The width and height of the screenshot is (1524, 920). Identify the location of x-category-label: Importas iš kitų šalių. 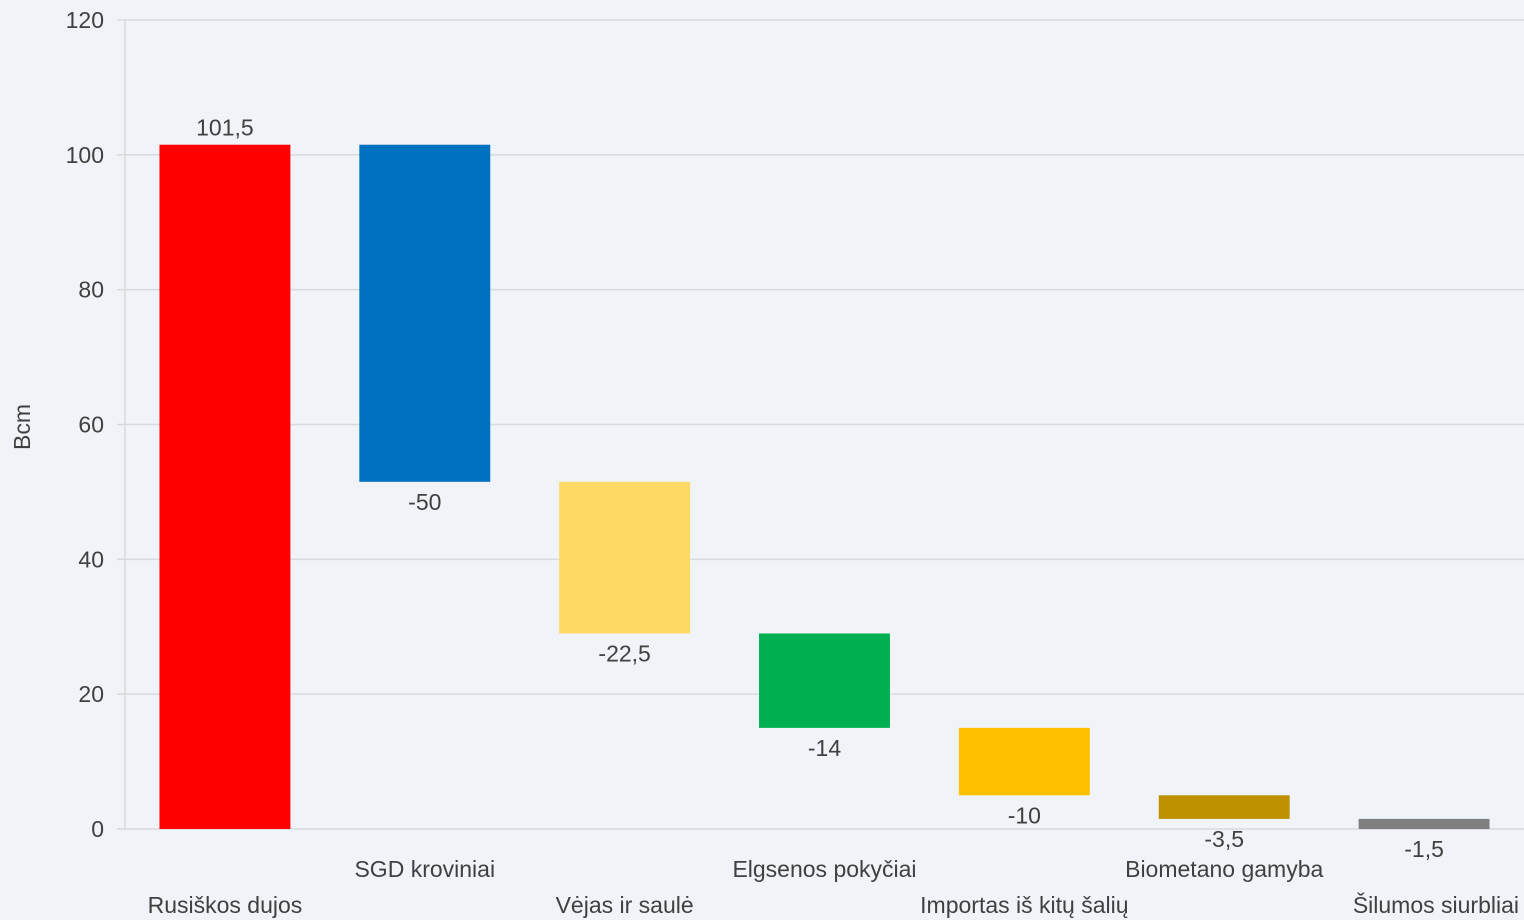
(1024, 905).